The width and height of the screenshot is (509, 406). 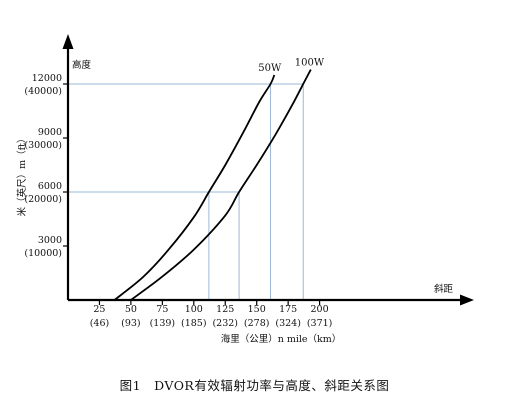 I want to click on x-axis-right-label: 斜距, so click(x=444, y=289).